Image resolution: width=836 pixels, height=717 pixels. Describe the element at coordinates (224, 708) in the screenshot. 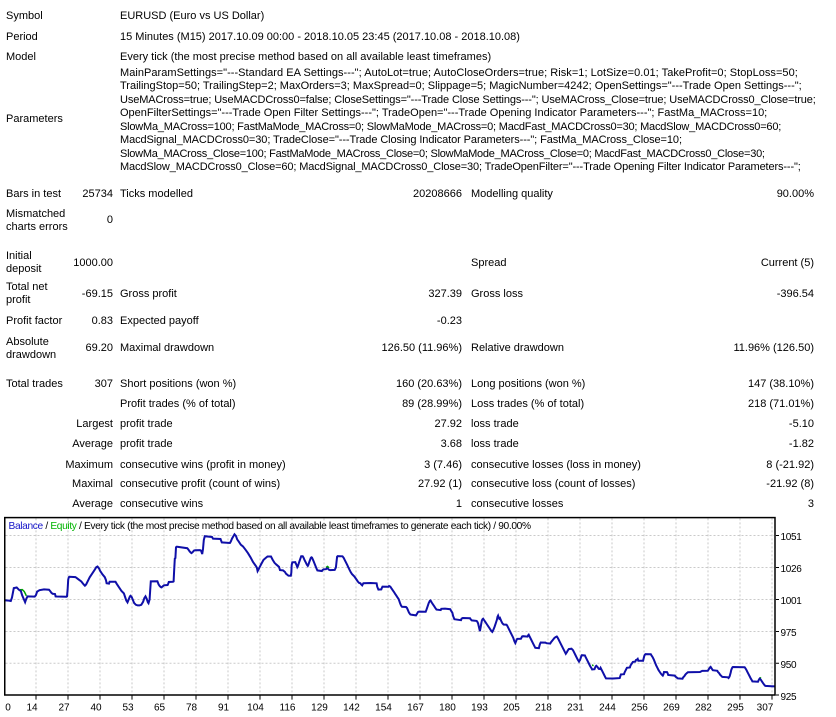

I see `svg-text: 91` at that location.